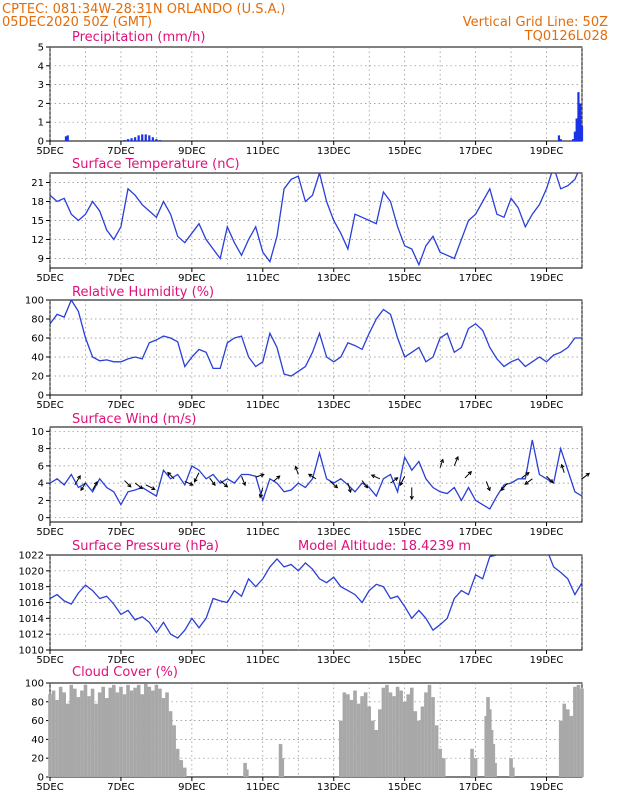 The height and width of the screenshot is (800, 618). I want to click on wind-xtick-label: 9DEC, so click(191, 532).